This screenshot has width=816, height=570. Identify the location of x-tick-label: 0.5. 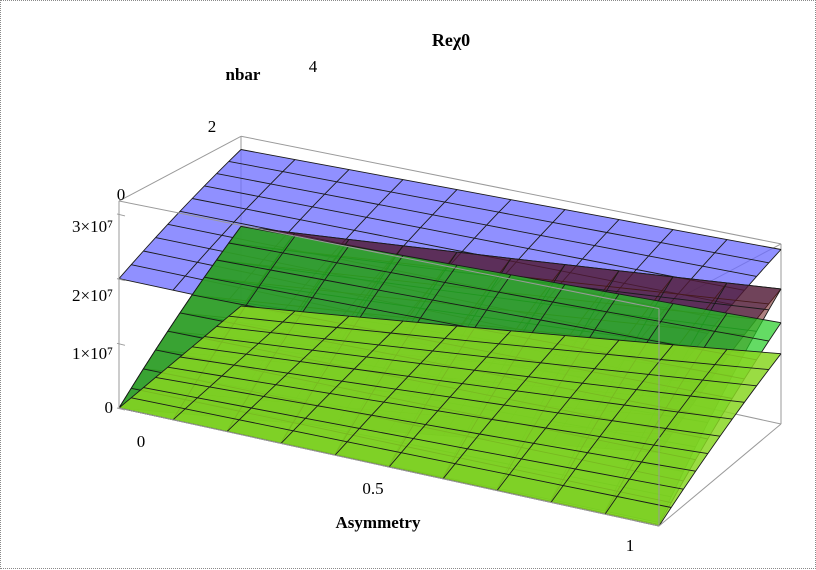
(372, 488).